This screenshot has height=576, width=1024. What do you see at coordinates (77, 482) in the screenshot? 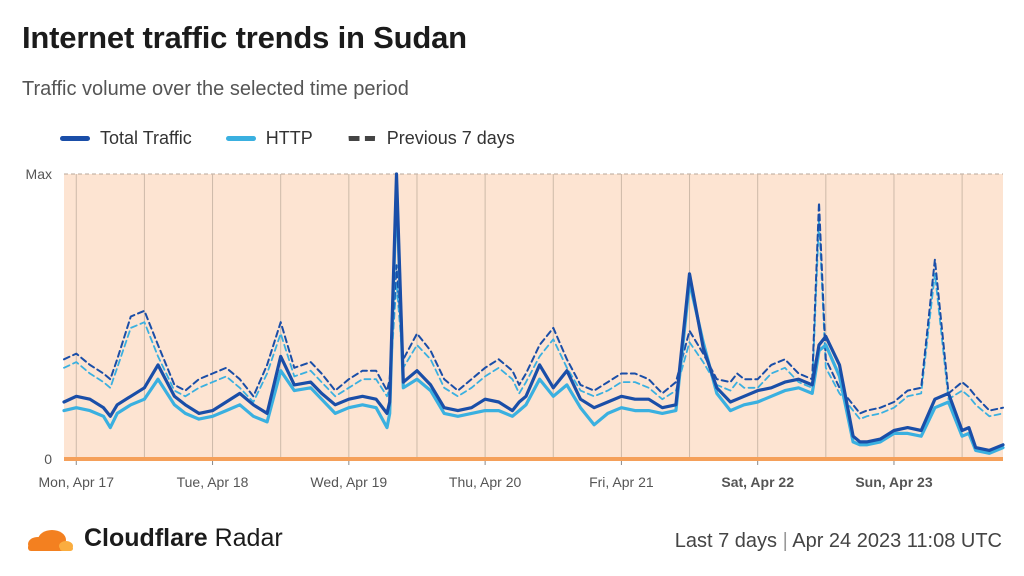
I see `x-tick-label: Mon, Apr 17` at bounding box center [77, 482].